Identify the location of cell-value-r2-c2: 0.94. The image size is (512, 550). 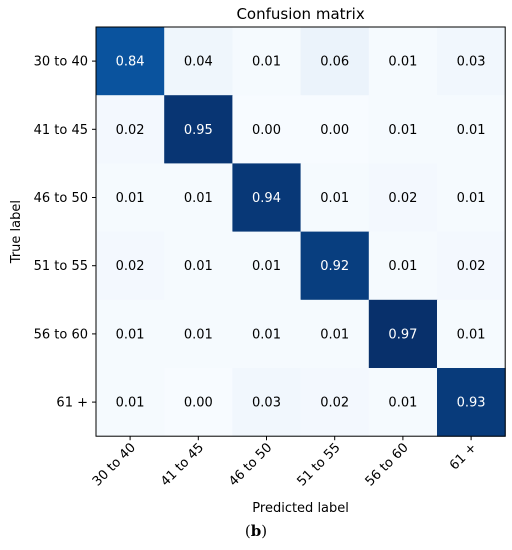
(266, 198).